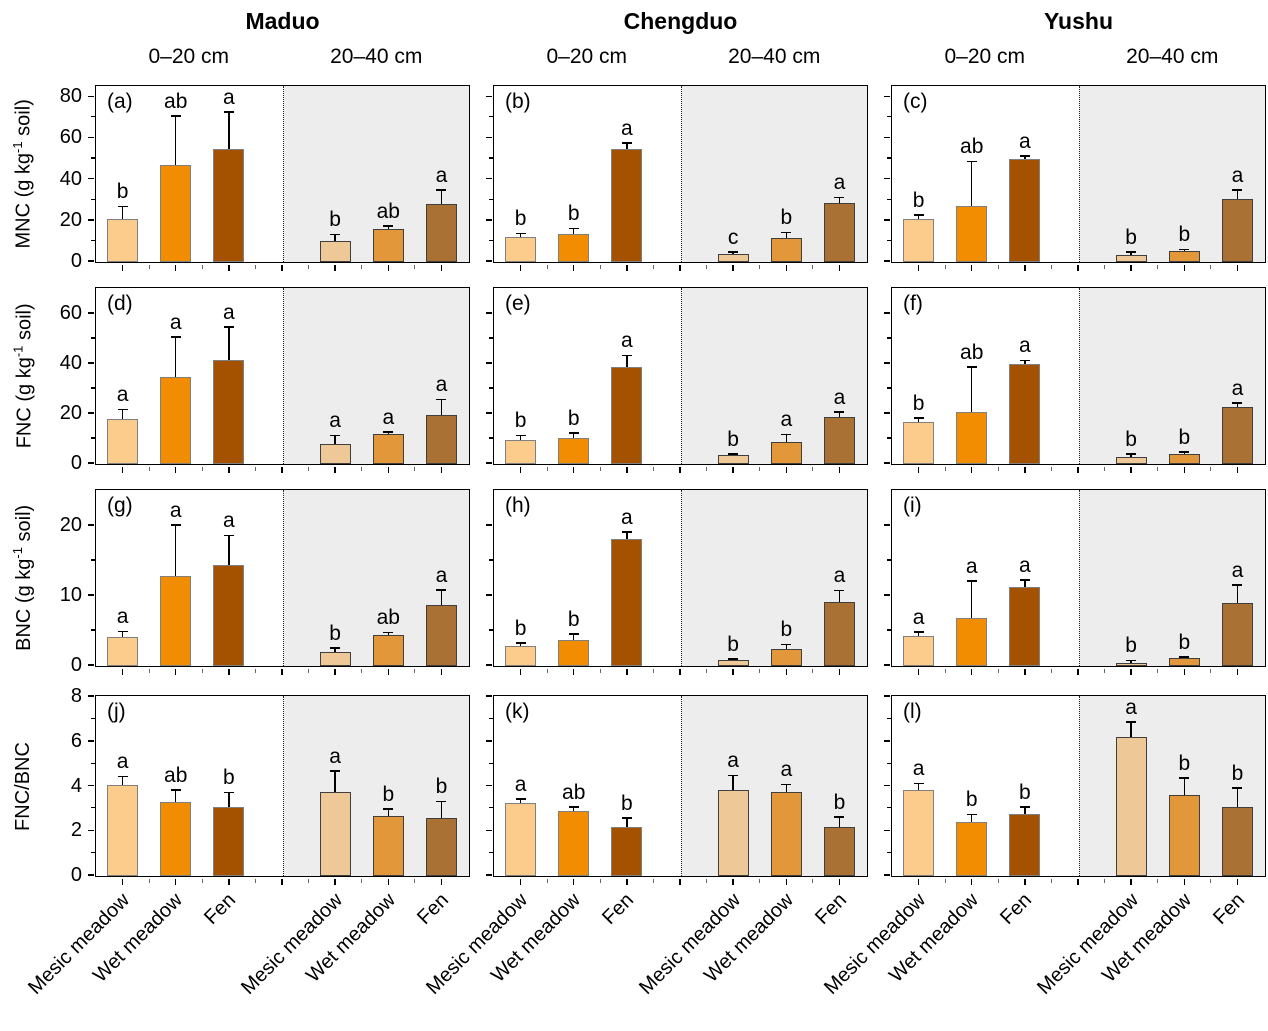  Describe the element at coordinates (518, 505) in the screenshot. I see `panel-label: (h)` at that location.